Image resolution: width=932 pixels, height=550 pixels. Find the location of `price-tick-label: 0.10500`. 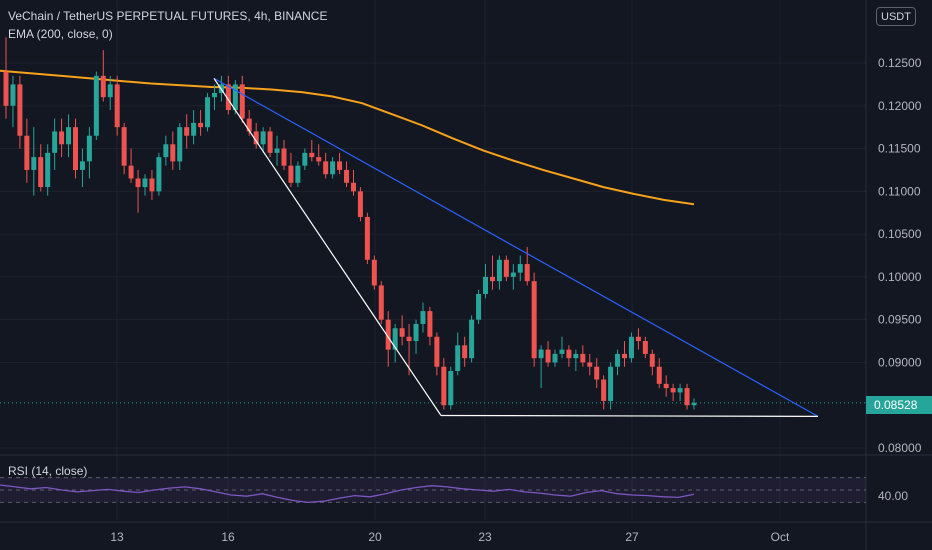

price-tick-label: 0.10500 is located at coordinates (900, 234).